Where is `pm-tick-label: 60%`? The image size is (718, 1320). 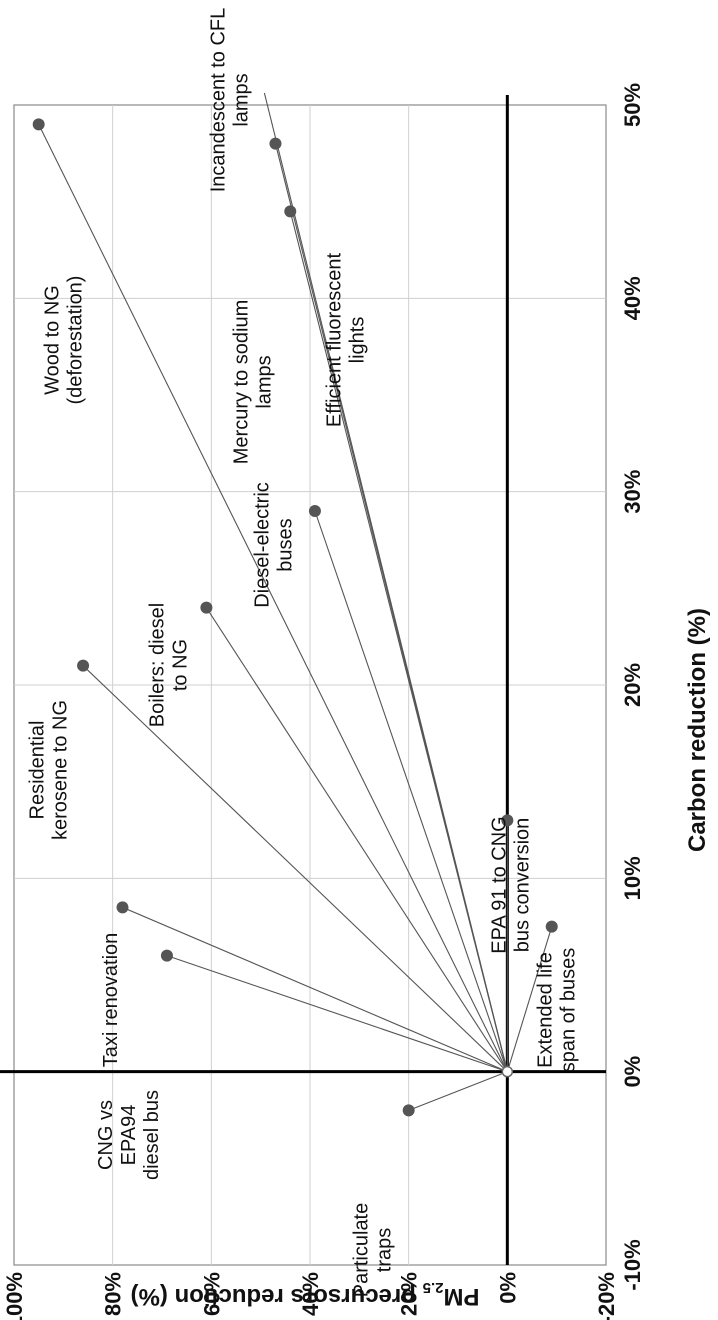 pm-tick-label: 60% is located at coordinates (211, 1294).